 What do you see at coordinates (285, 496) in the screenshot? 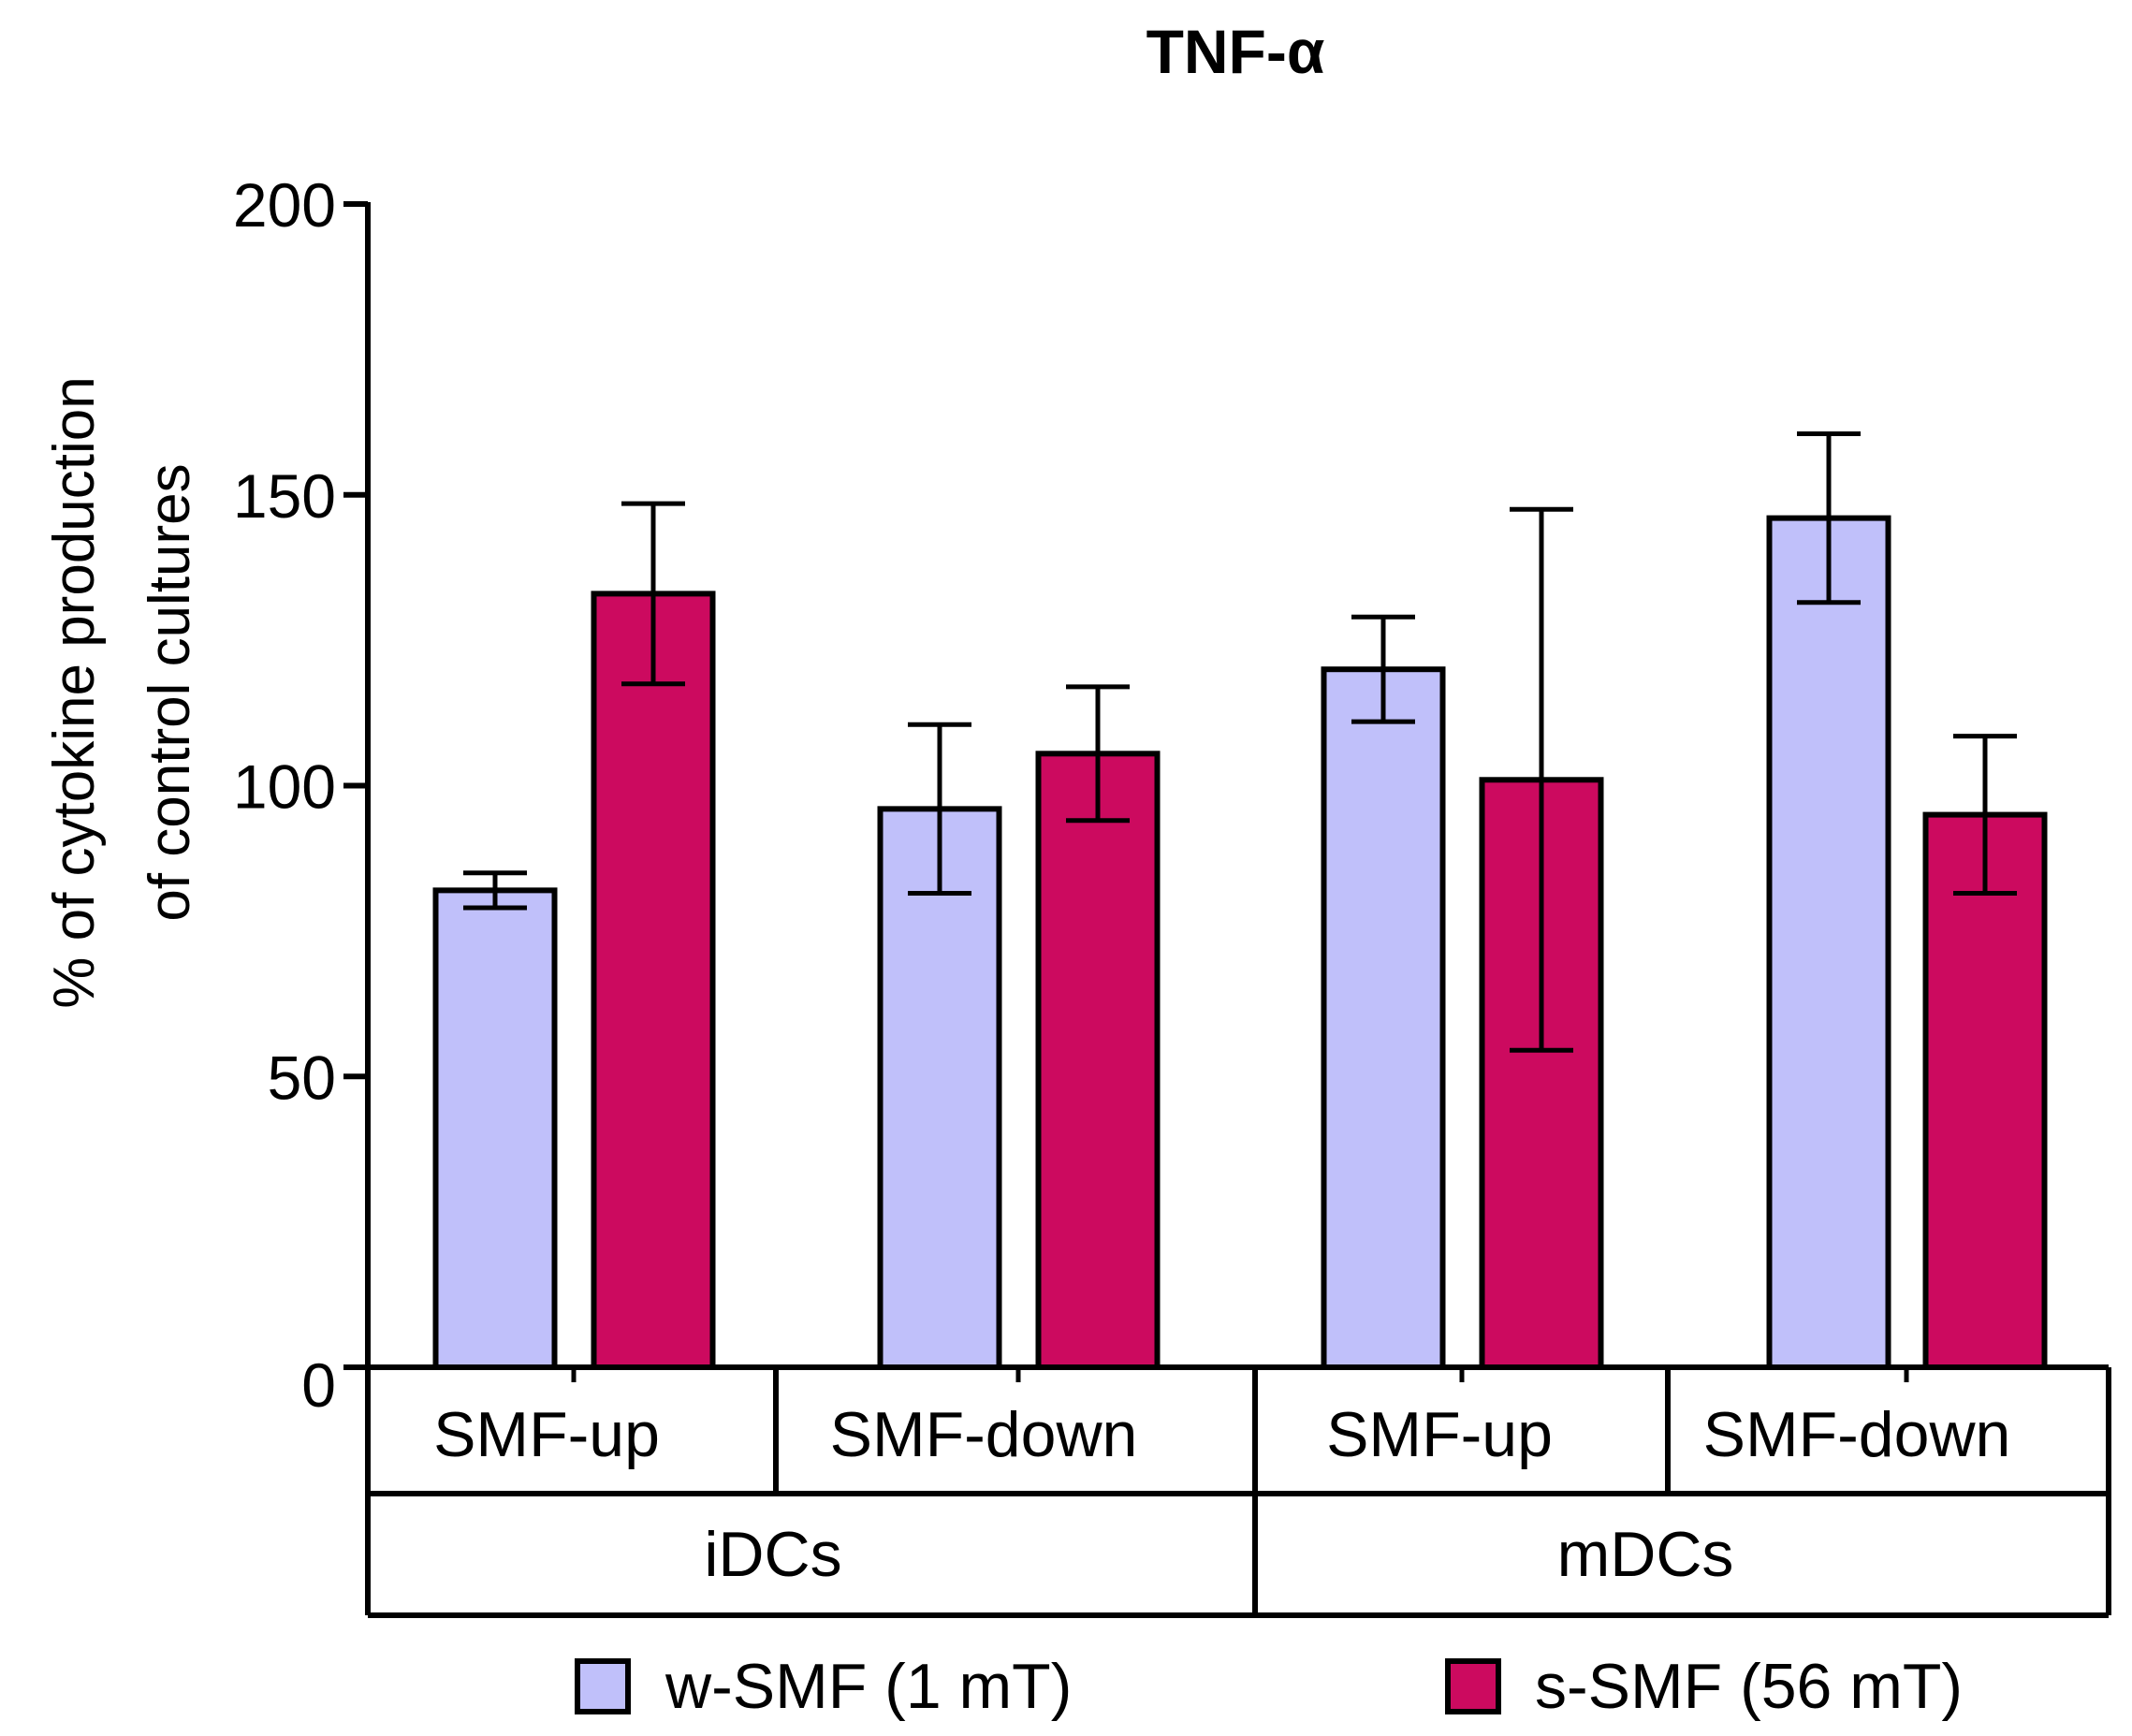
I see `y-tick-label: 150` at bounding box center [285, 496].